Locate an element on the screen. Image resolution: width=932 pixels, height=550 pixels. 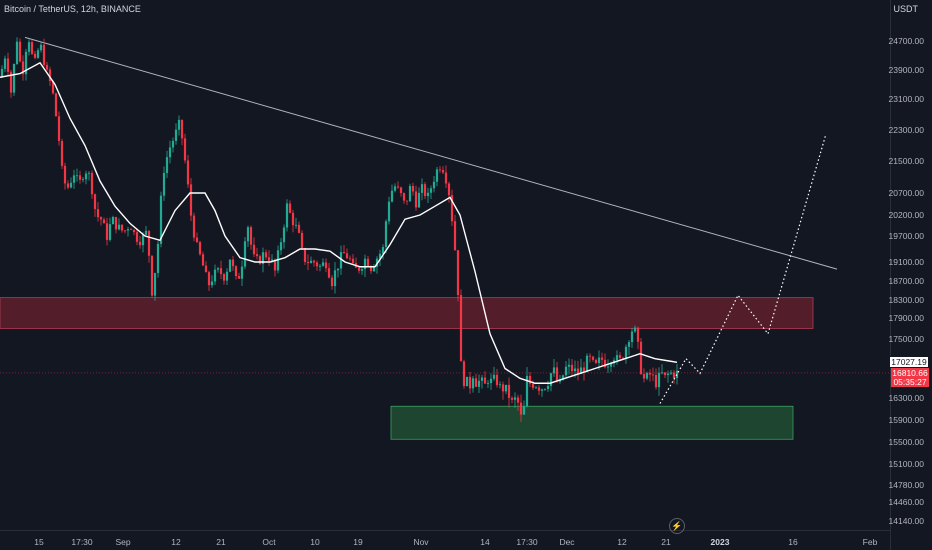
candle-countdown-label: 05:35:27 is located at coordinates (910, 382).